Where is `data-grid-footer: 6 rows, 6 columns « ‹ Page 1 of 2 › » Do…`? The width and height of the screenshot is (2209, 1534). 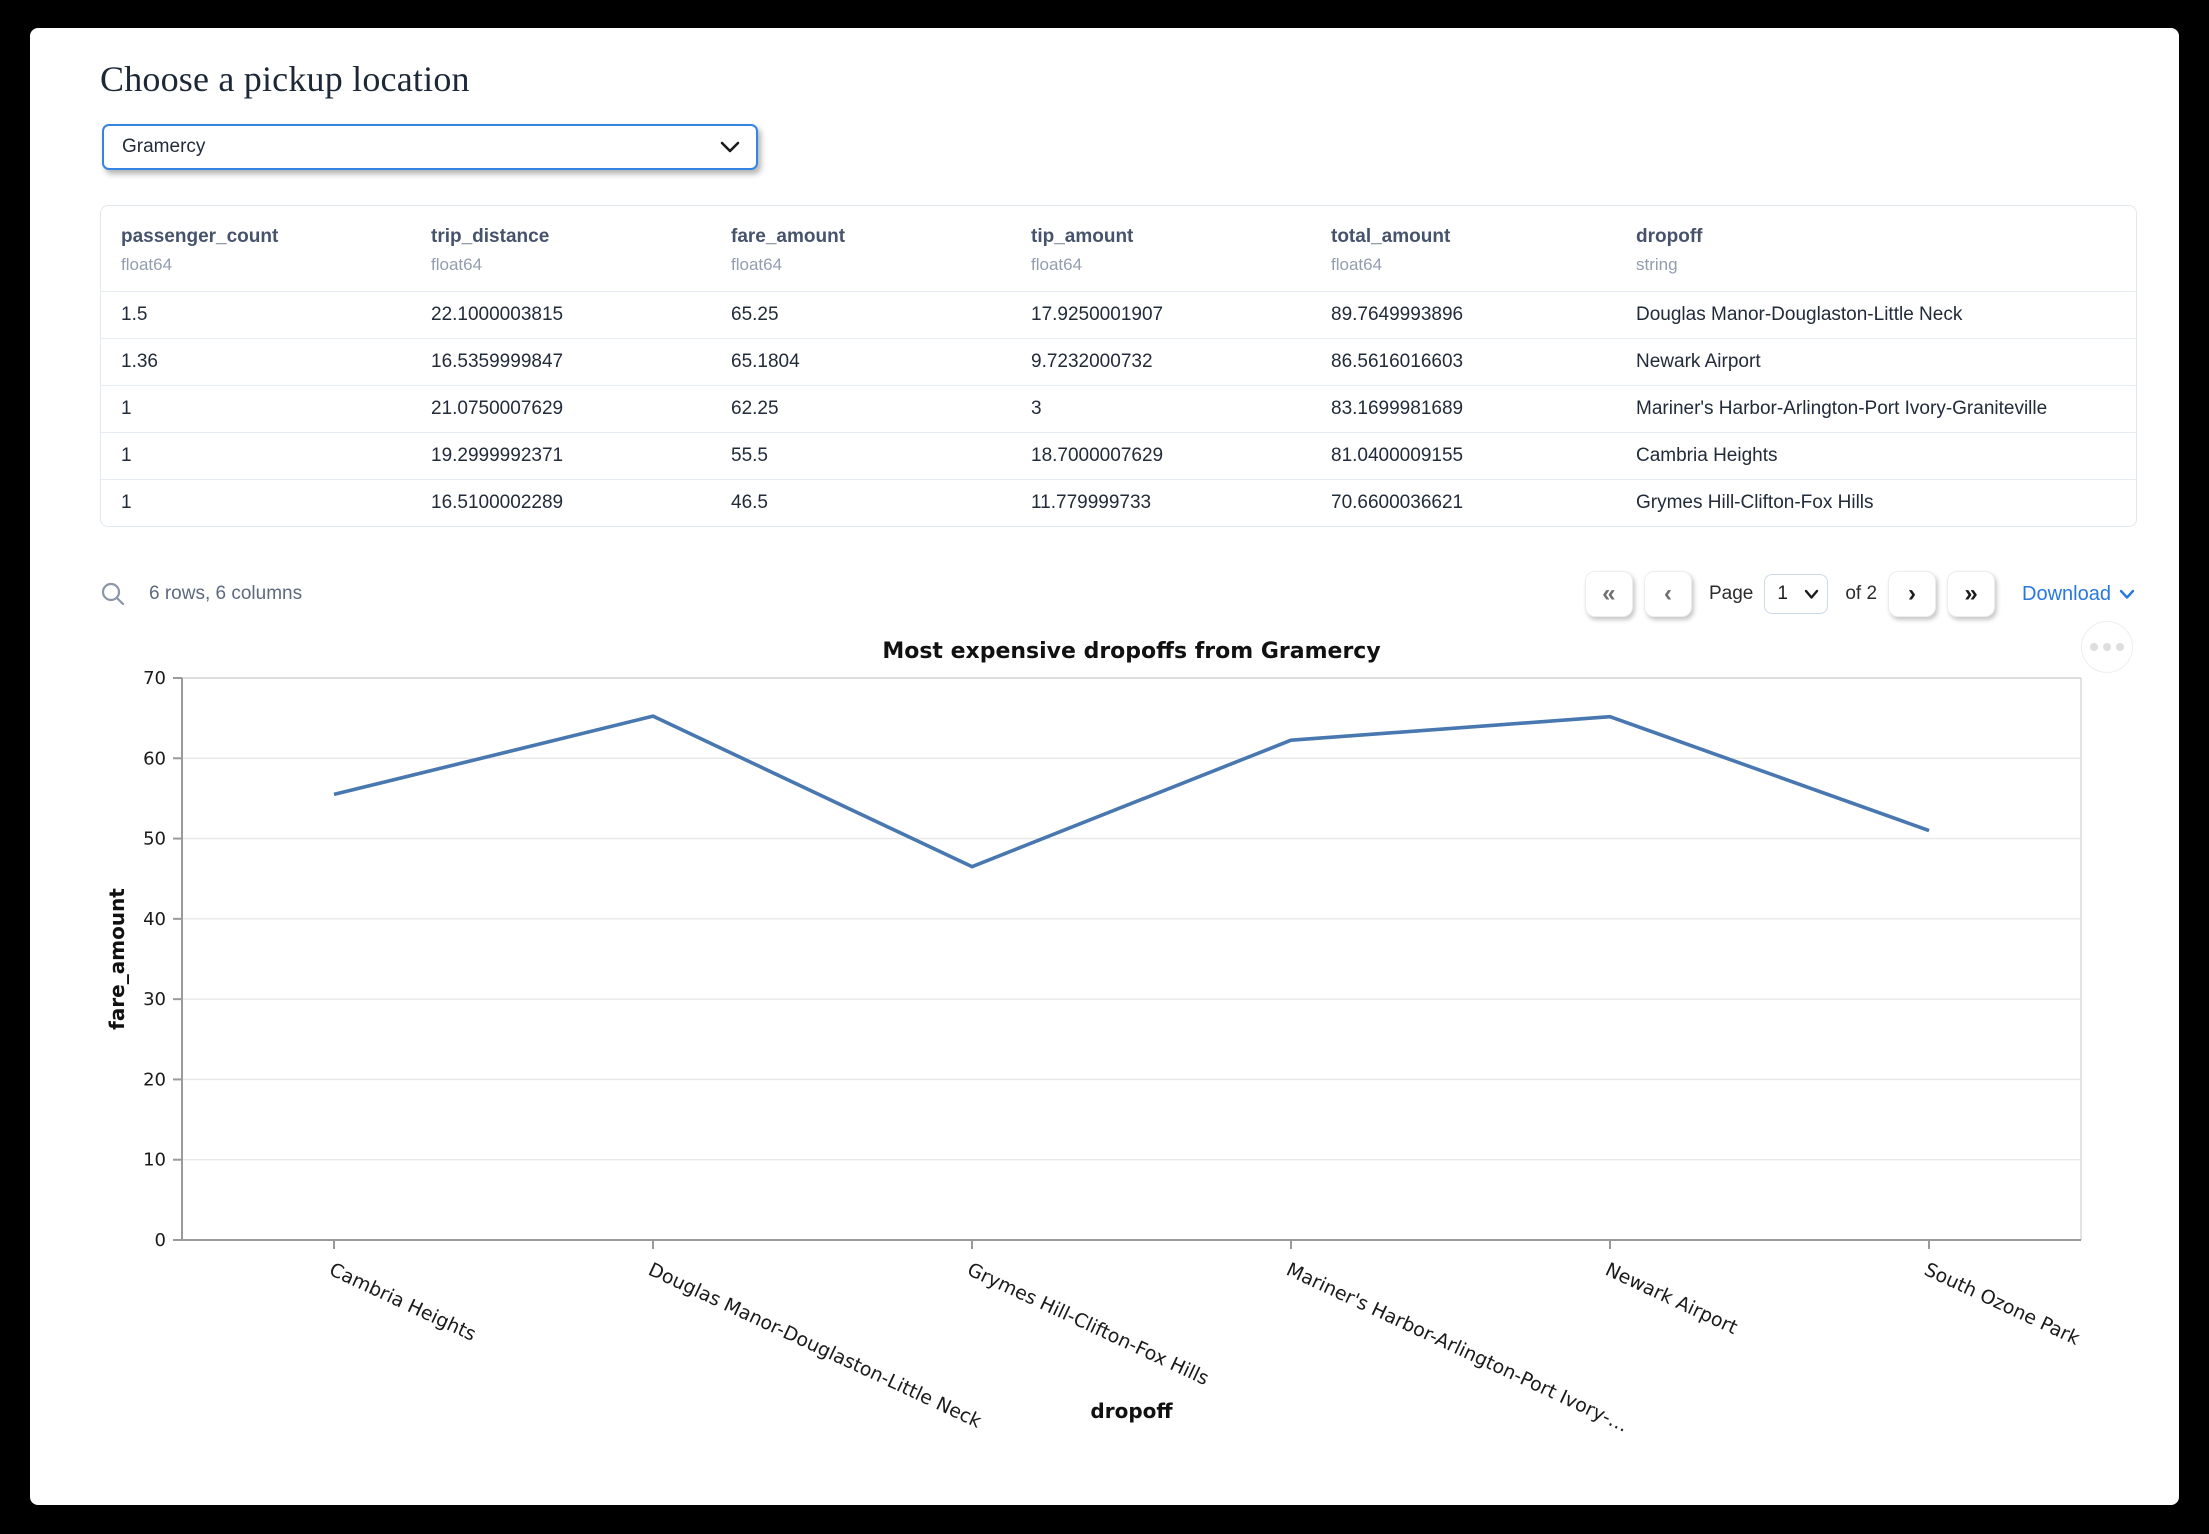 data-grid-footer: 6 rows, 6 columns « ‹ Page 1 of 2 › » Do… is located at coordinates (1117, 594).